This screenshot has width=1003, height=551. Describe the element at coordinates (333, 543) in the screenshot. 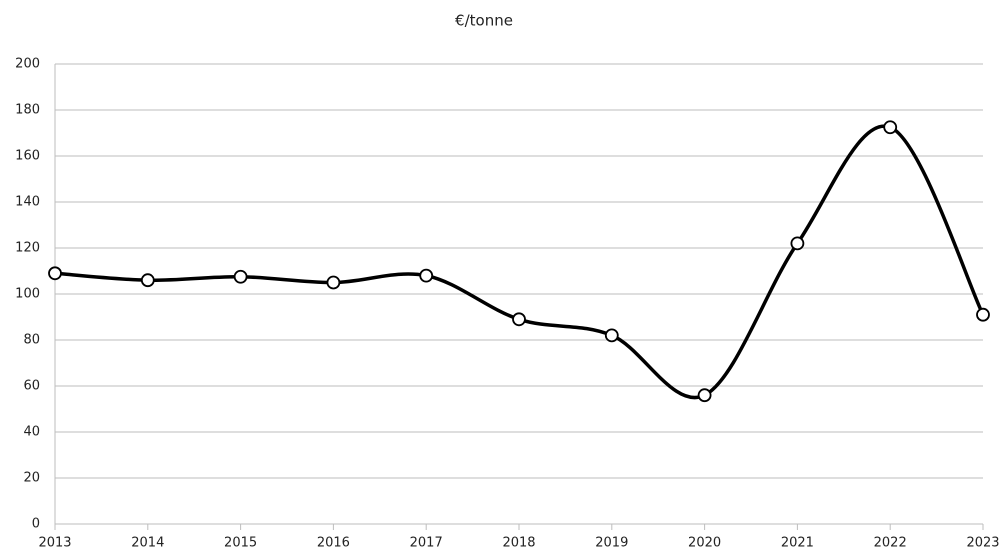

I see `x-tick-label: 2016` at that location.